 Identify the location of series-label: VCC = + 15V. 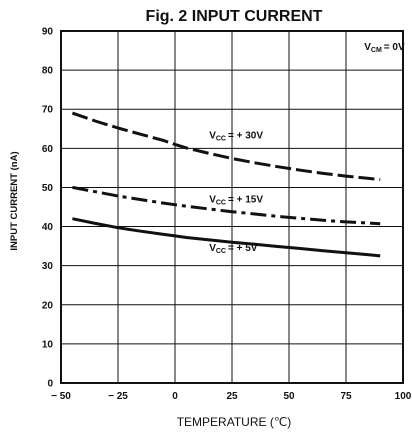
(236, 200).